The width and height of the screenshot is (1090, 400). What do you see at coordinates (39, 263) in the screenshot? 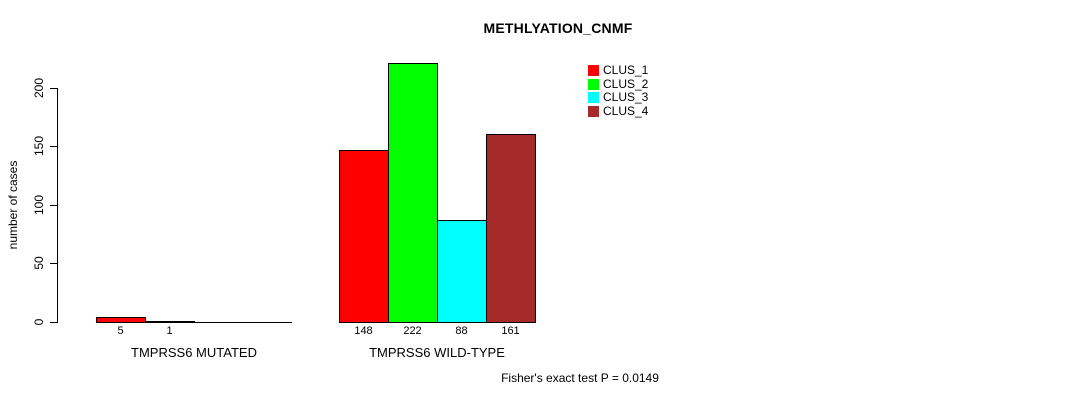
I see `y-tick-label: 50` at bounding box center [39, 263].